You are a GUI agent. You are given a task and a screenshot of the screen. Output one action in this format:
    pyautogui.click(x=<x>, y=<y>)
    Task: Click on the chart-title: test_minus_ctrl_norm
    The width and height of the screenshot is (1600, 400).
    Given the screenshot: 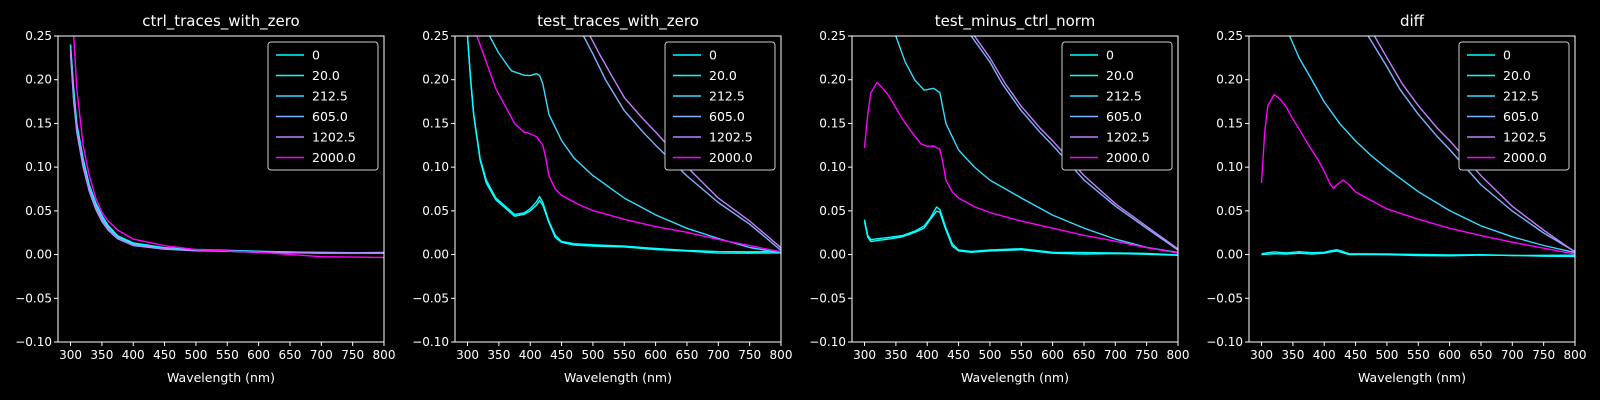 What is the action you would take?
    pyautogui.click(x=1015, y=21)
    